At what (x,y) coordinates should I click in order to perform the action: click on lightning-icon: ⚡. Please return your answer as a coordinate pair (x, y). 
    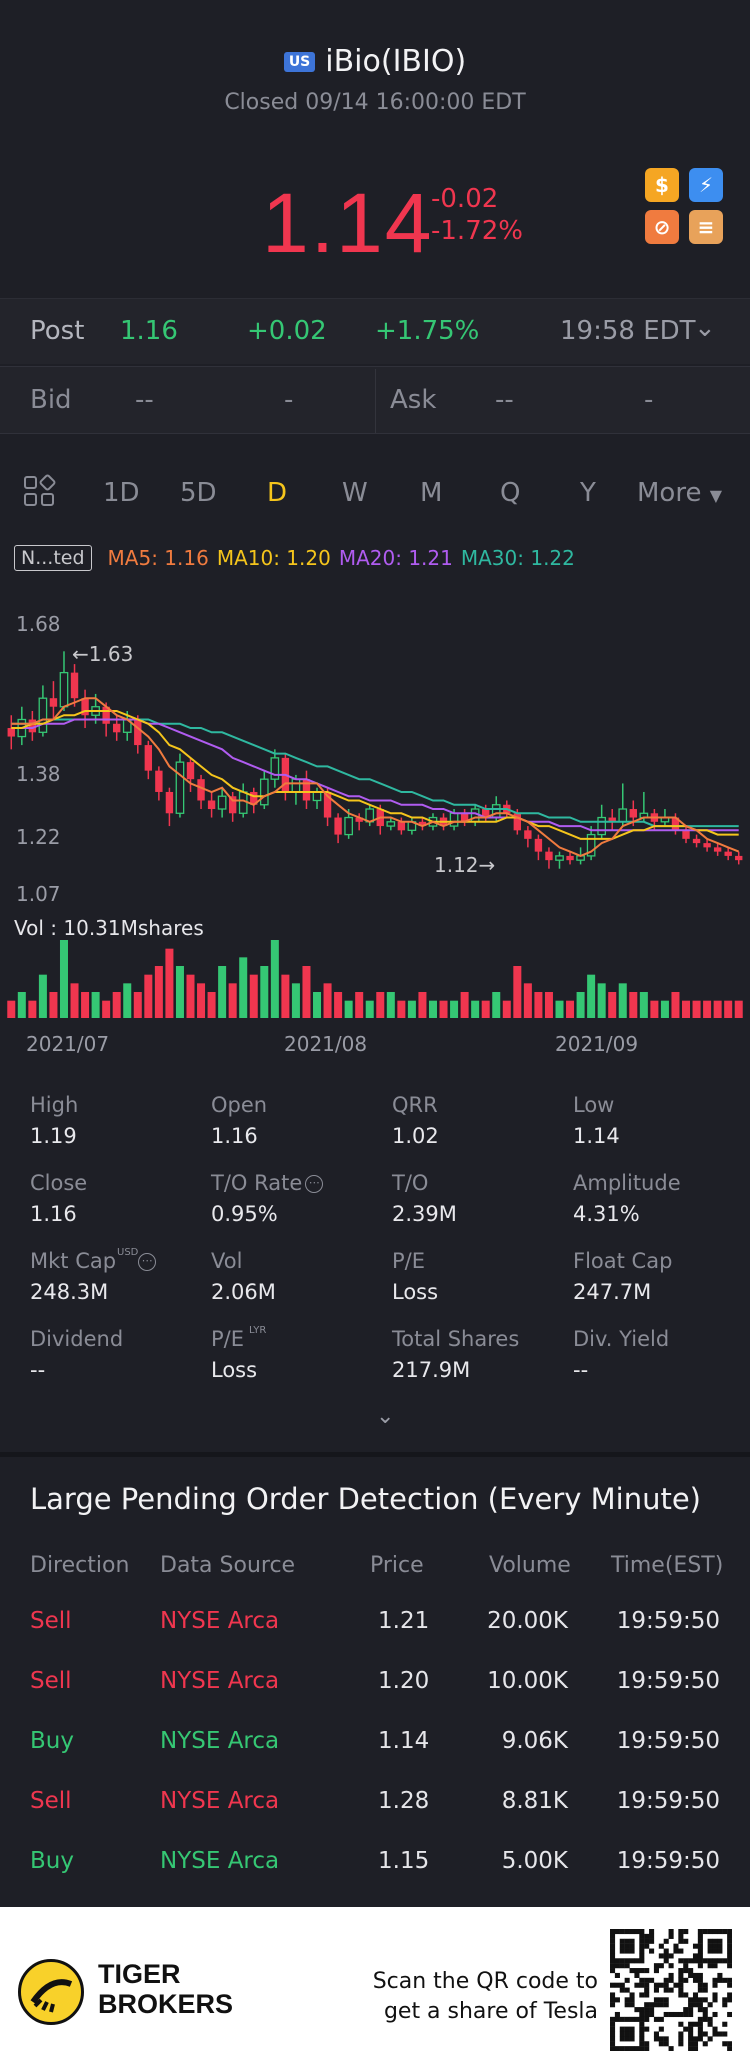
    Looking at the image, I should click on (706, 185).